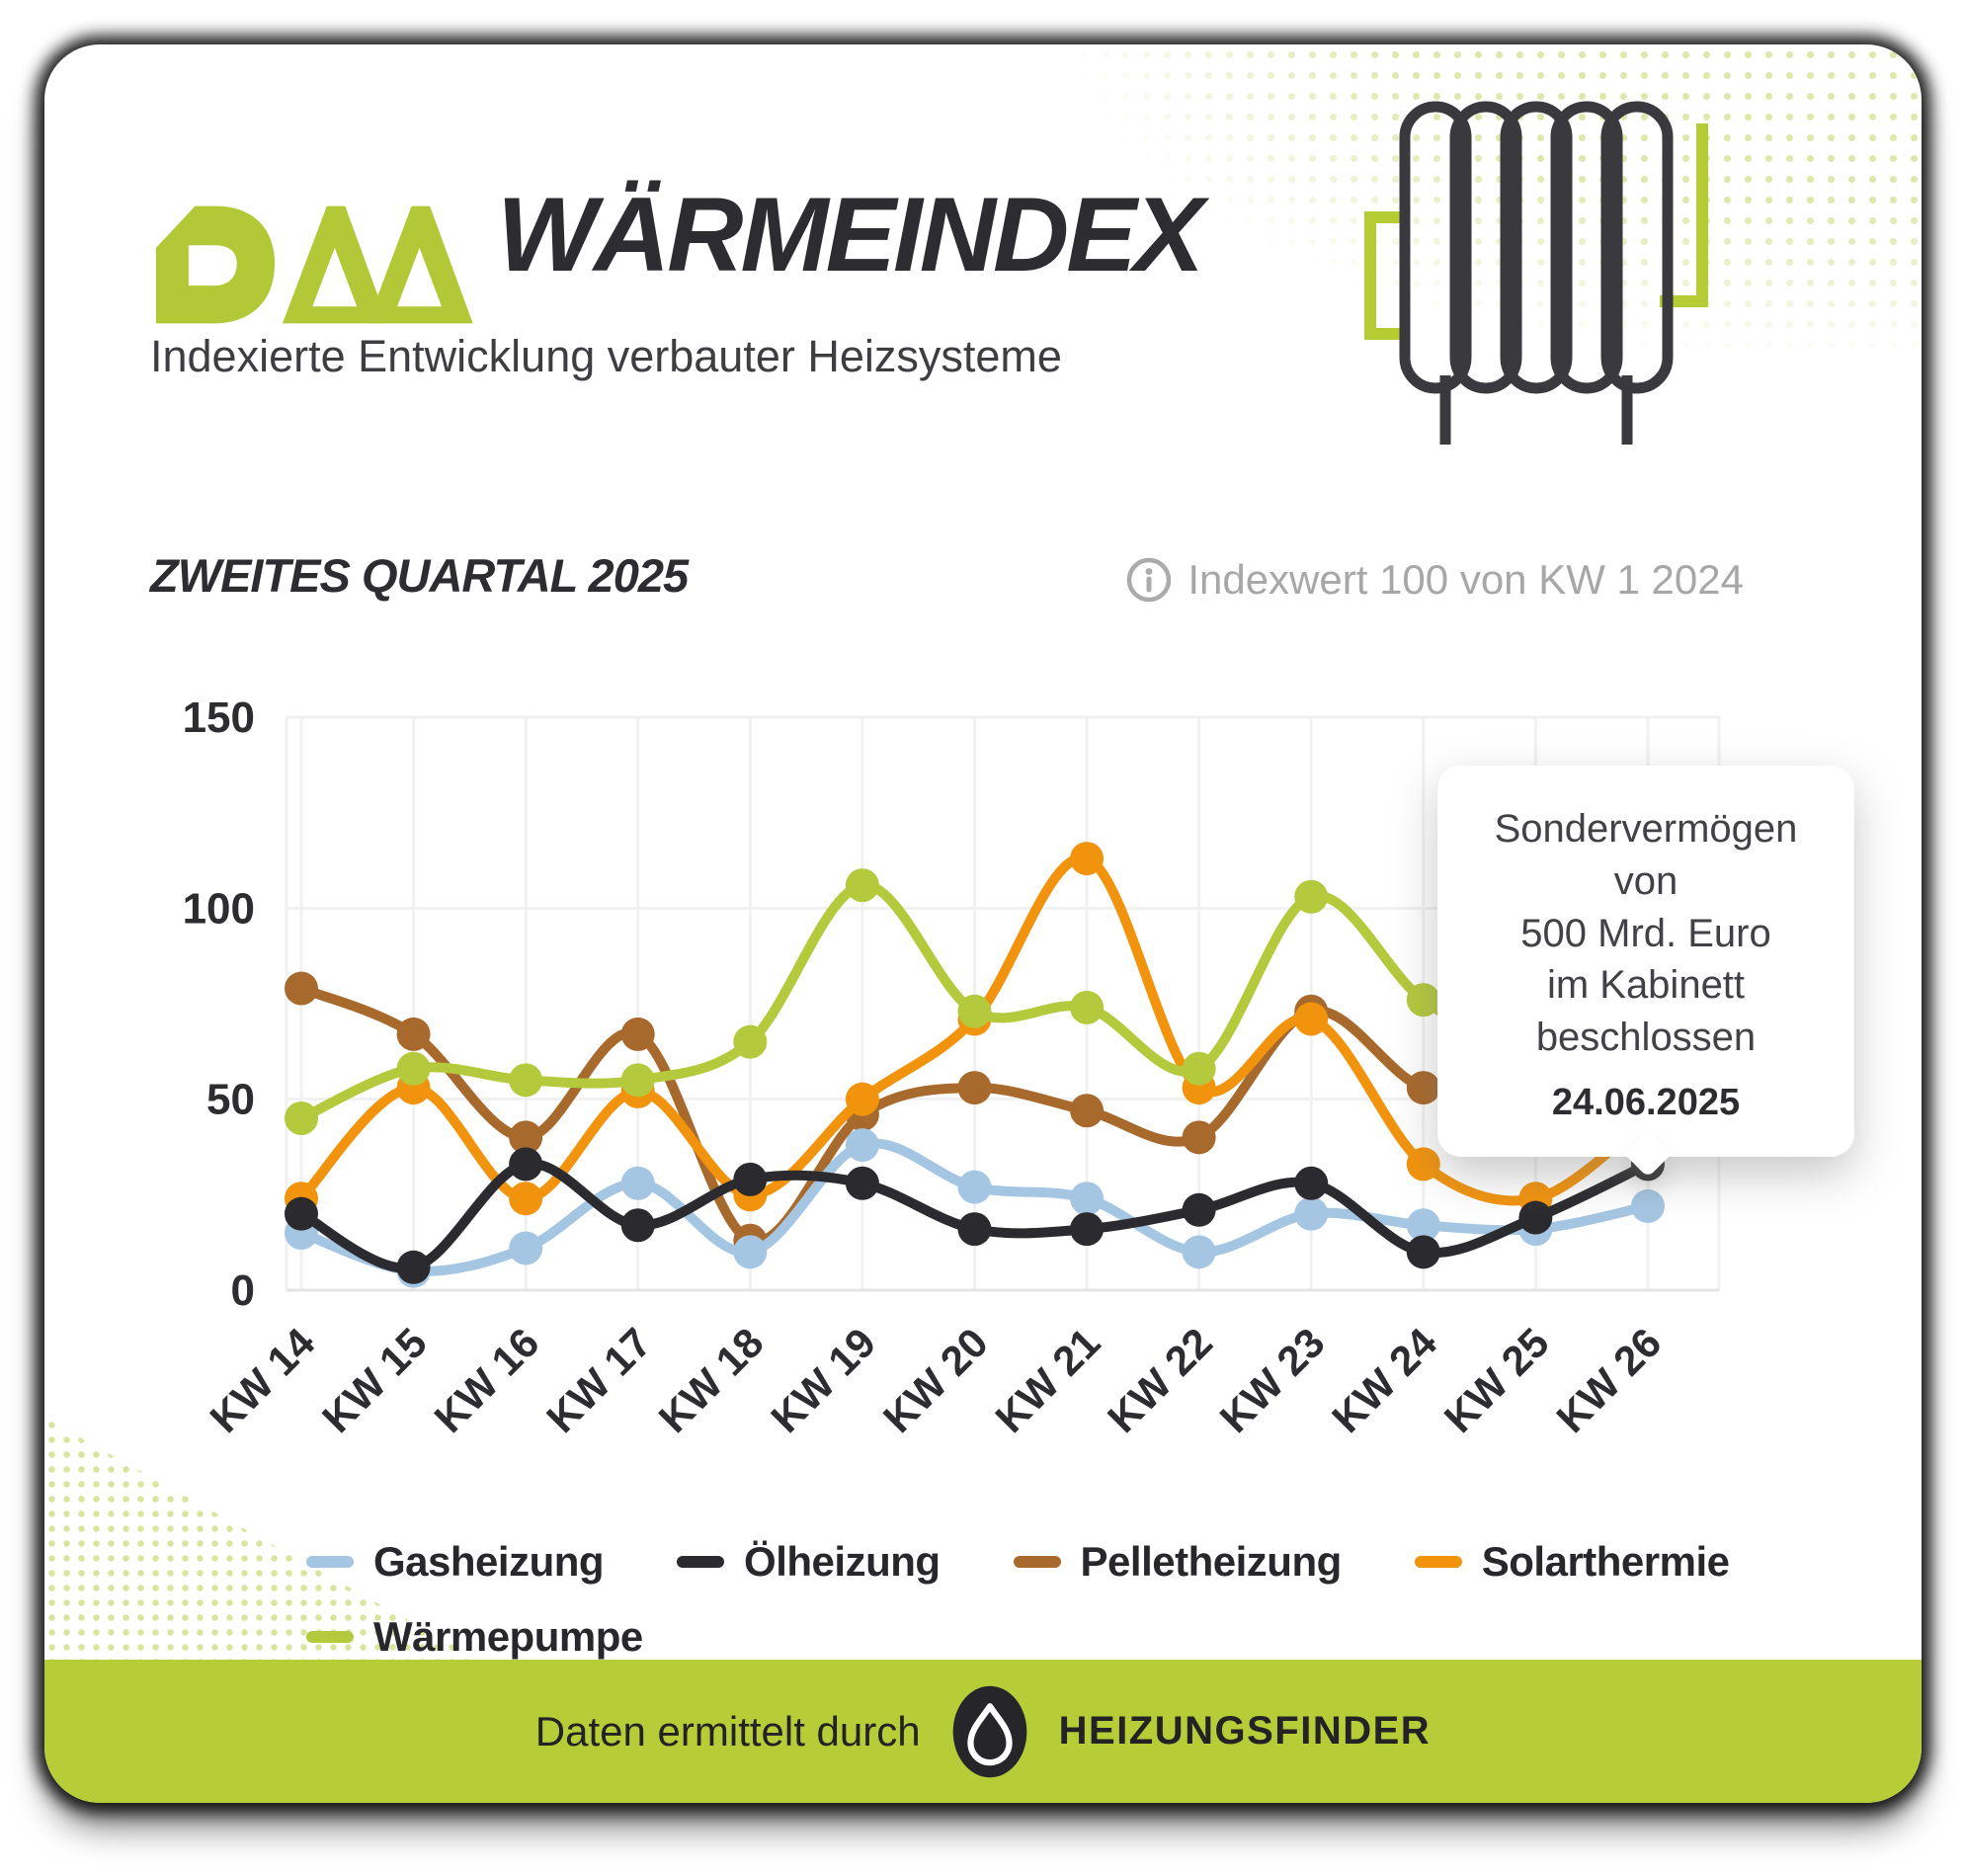 The width and height of the screenshot is (1965, 1876). I want to click on point-Wärmepumpe-KW 16, so click(526, 1080).